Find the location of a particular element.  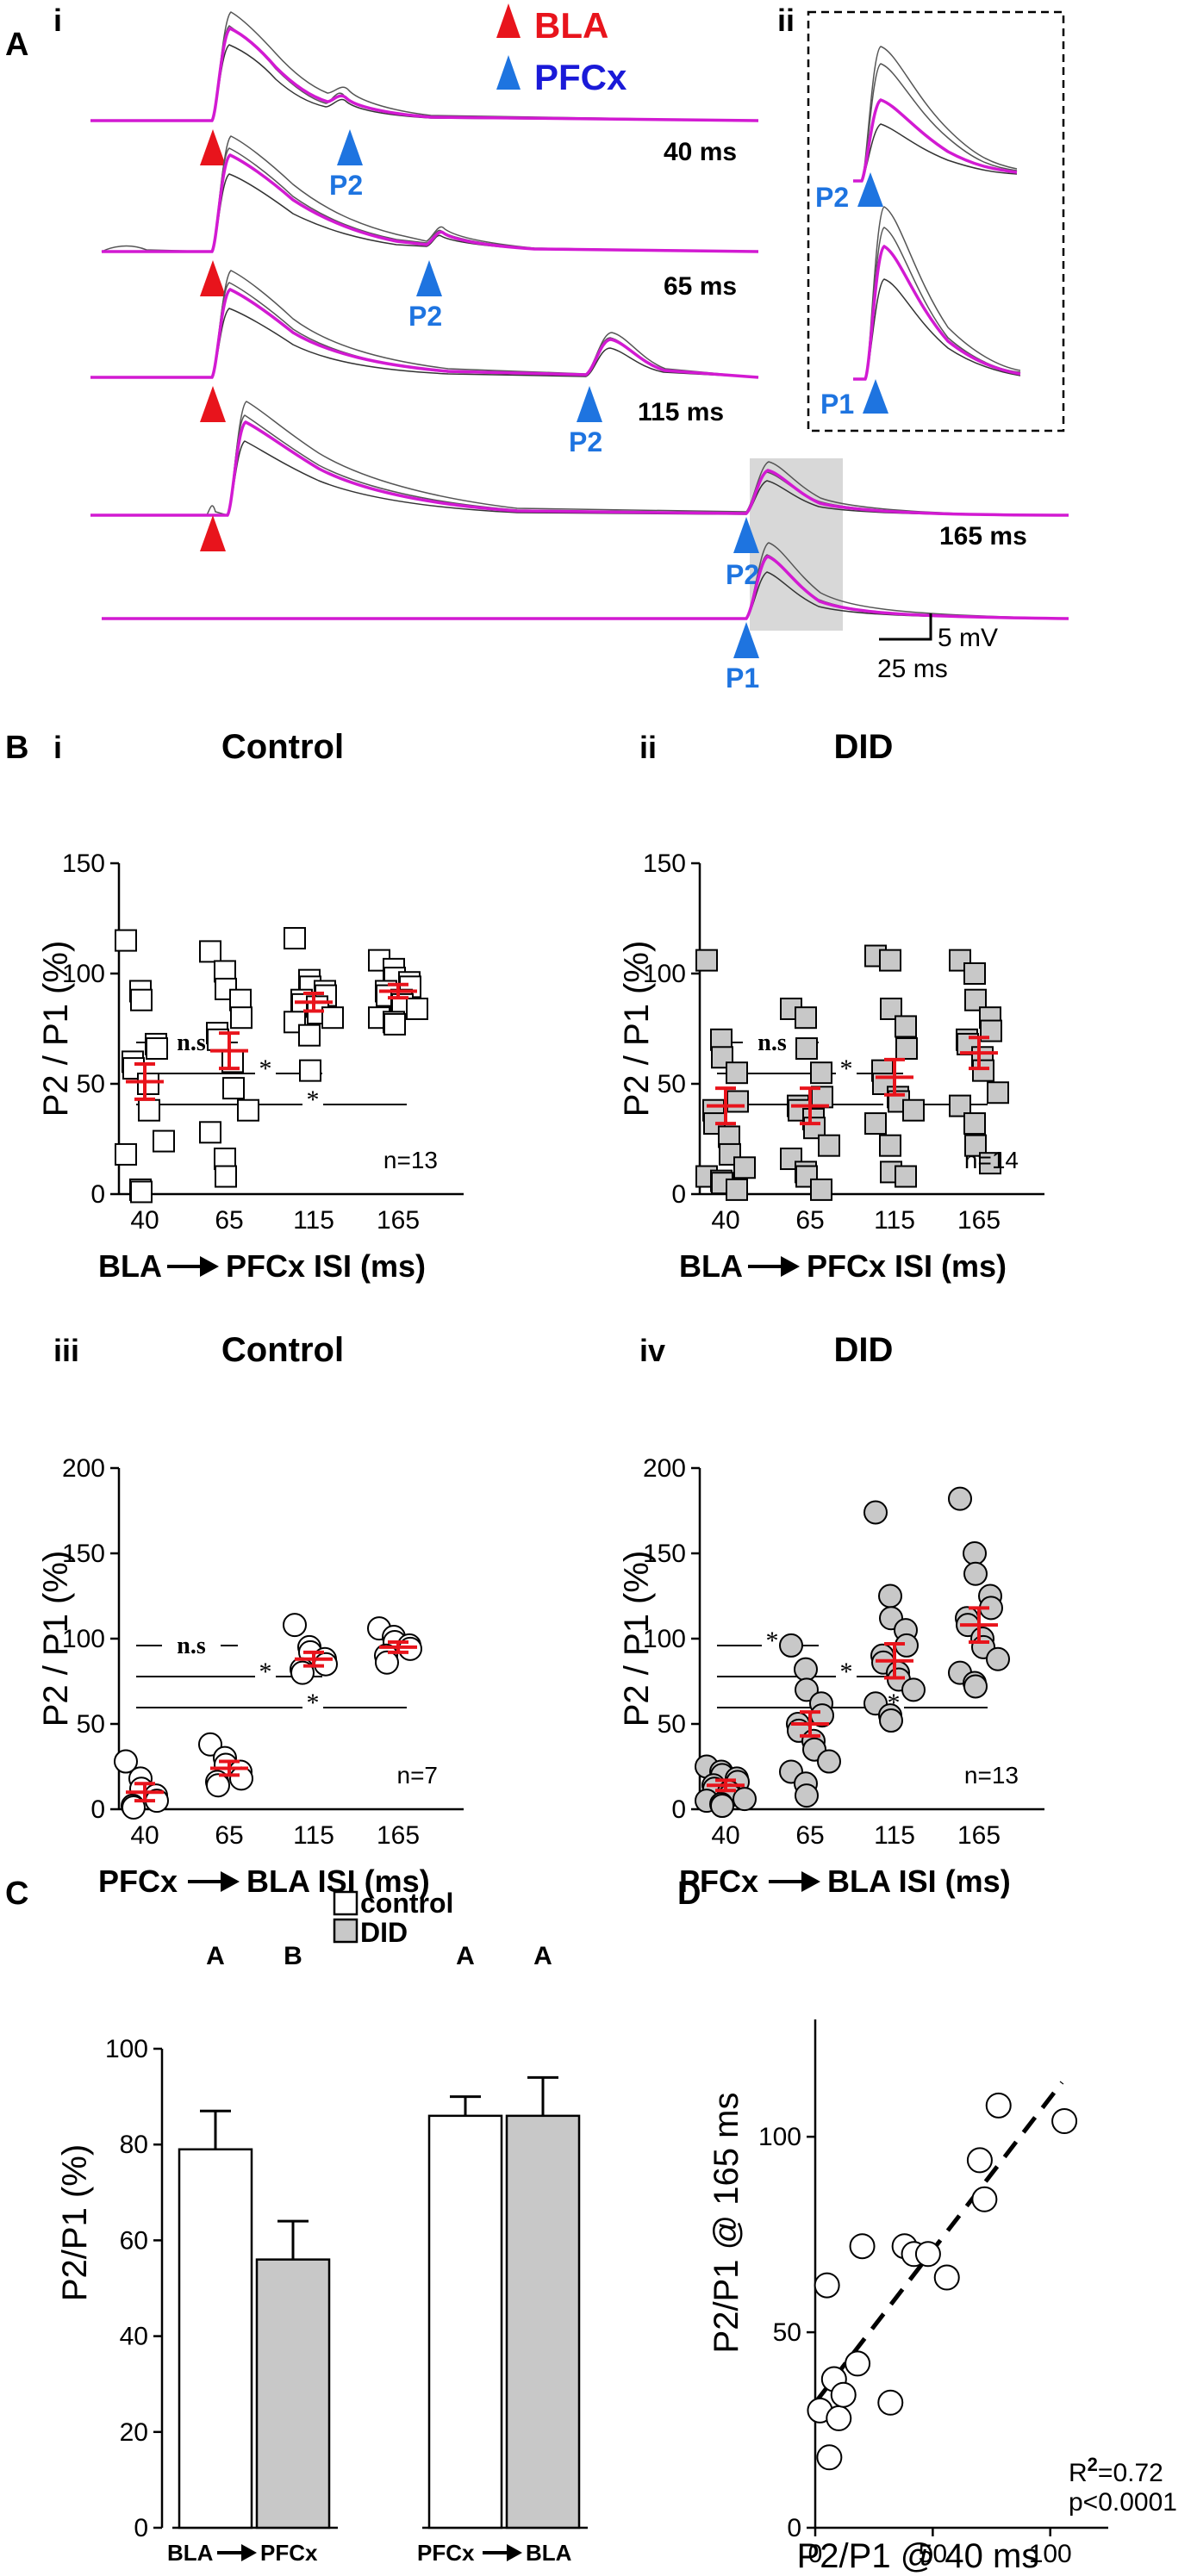

d-regression-line is located at coordinates (939, 2243).